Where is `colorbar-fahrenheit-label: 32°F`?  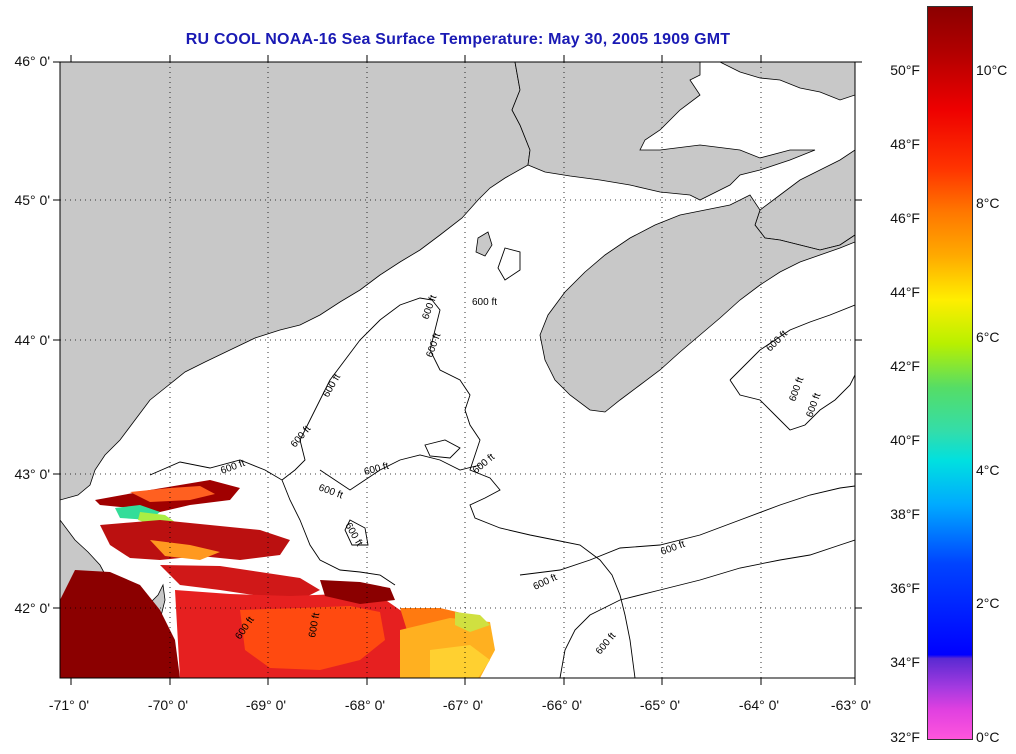 colorbar-fahrenheit-label: 32°F is located at coordinates (905, 737).